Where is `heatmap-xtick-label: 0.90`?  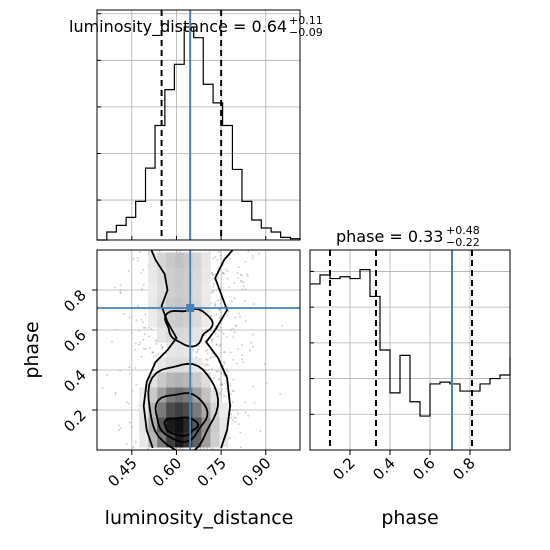 heatmap-xtick-label: 0.90 is located at coordinates (256, 472).